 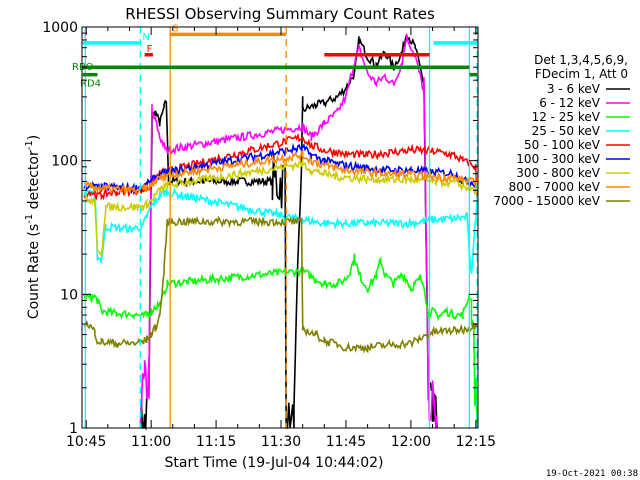 I want to click on y-axis-label: Count Rate (s-1 detector-1), so click(x=33, y=227).